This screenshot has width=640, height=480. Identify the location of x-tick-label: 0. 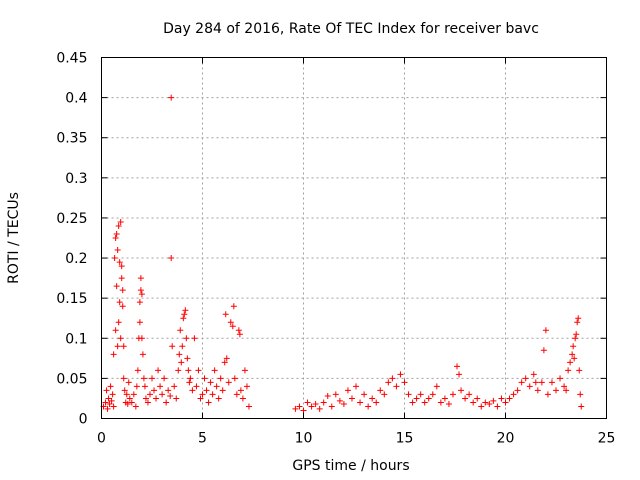
(101, 439).